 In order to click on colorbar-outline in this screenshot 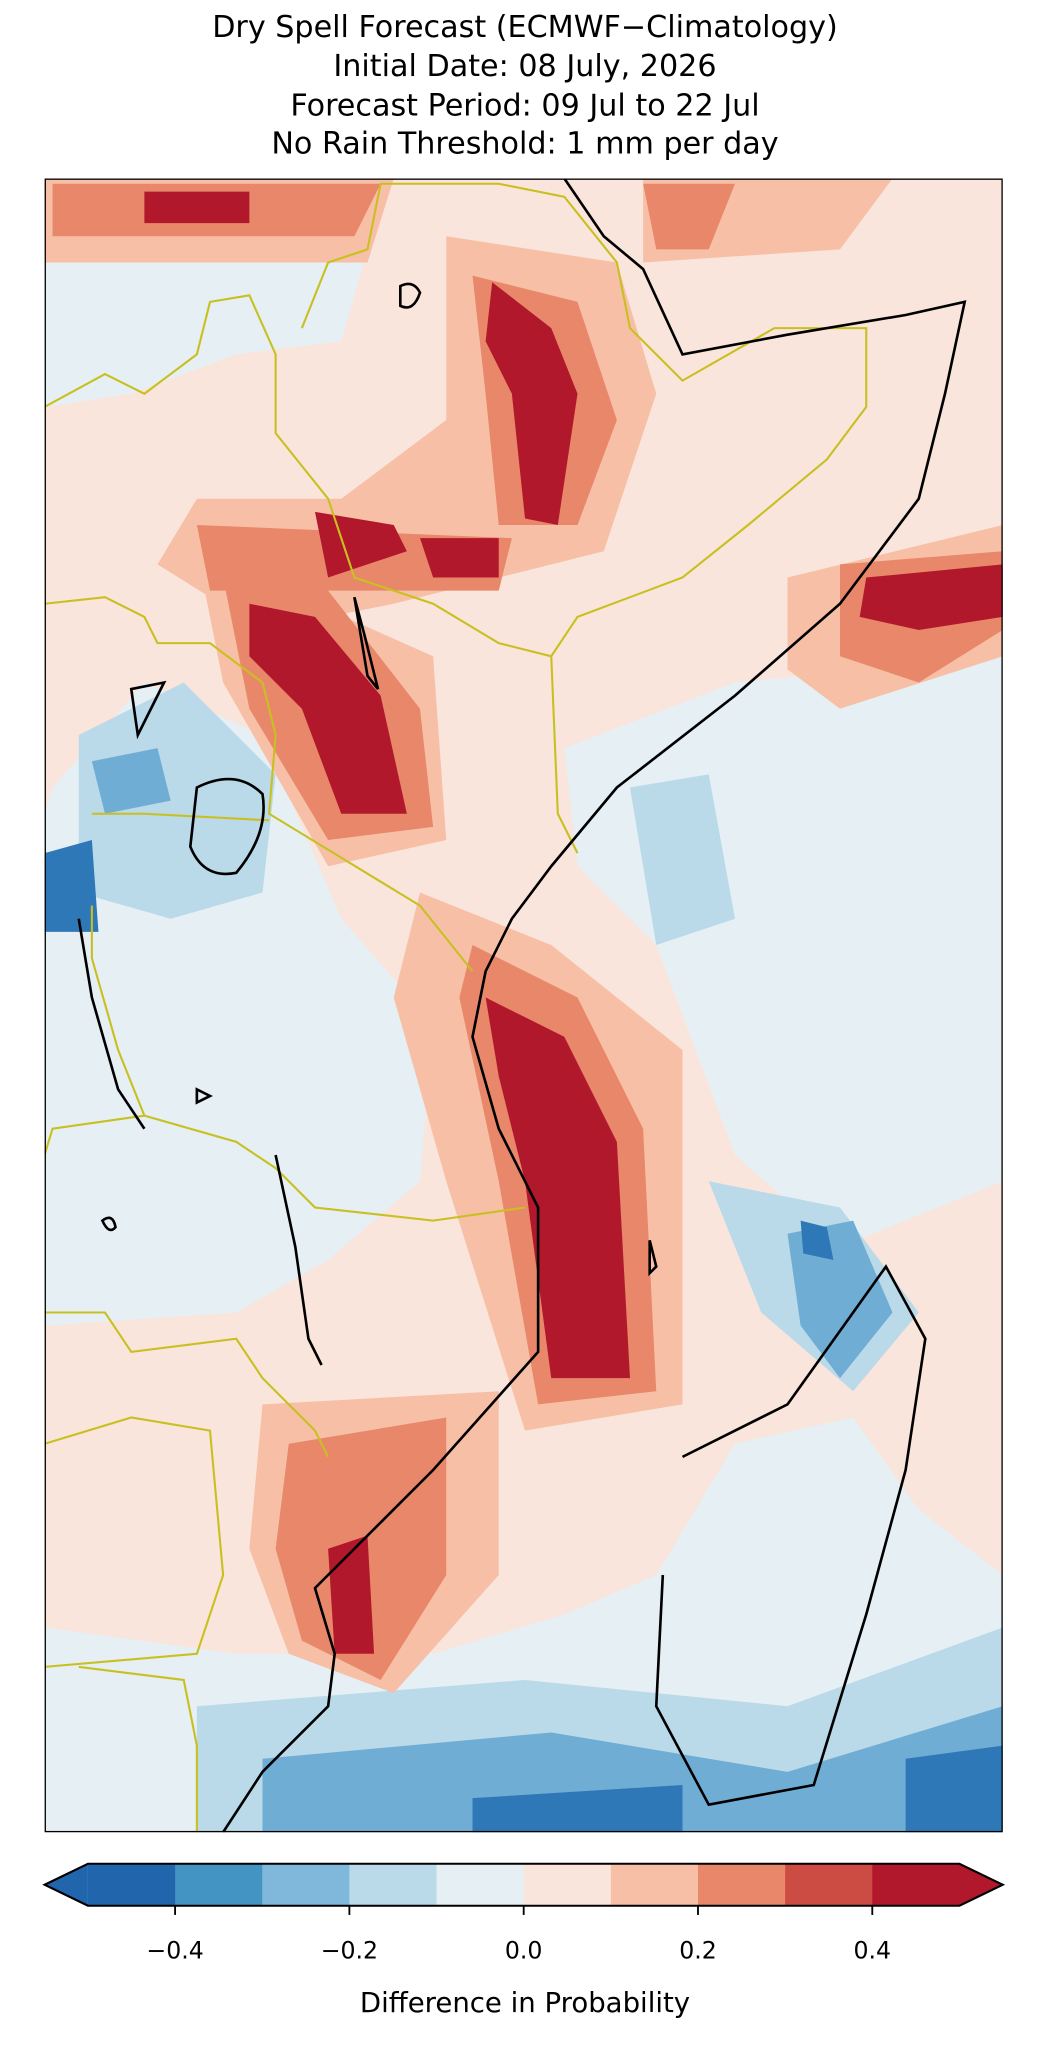, I will do `click(524, 1884)`.